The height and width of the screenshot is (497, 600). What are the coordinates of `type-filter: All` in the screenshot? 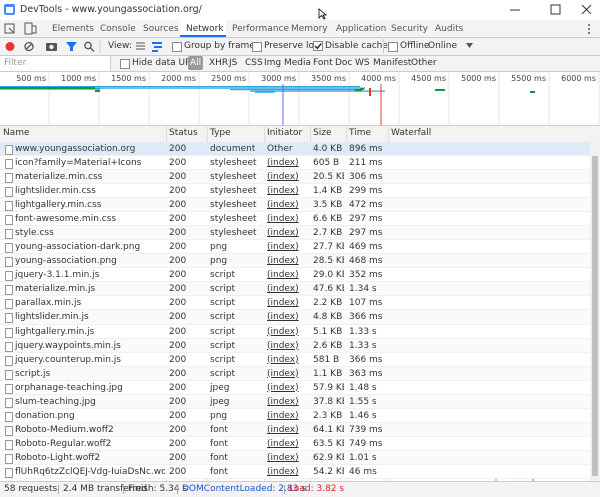 It's located at (196, 63).